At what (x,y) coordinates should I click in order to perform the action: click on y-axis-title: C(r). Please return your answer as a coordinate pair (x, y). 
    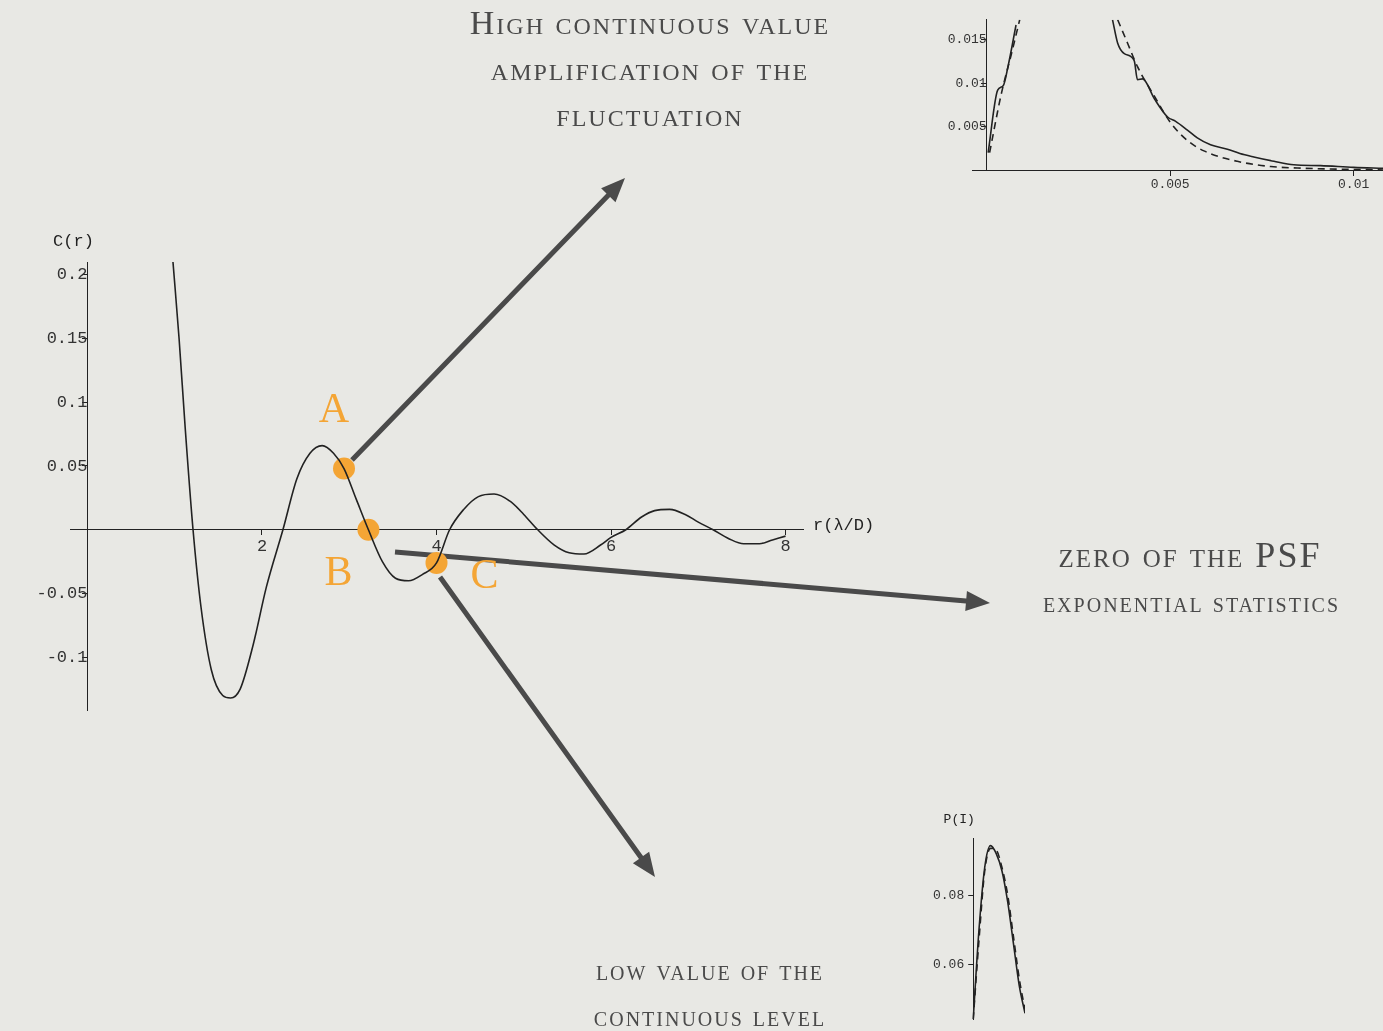
    Looking at the image, I should click on (73, 241).